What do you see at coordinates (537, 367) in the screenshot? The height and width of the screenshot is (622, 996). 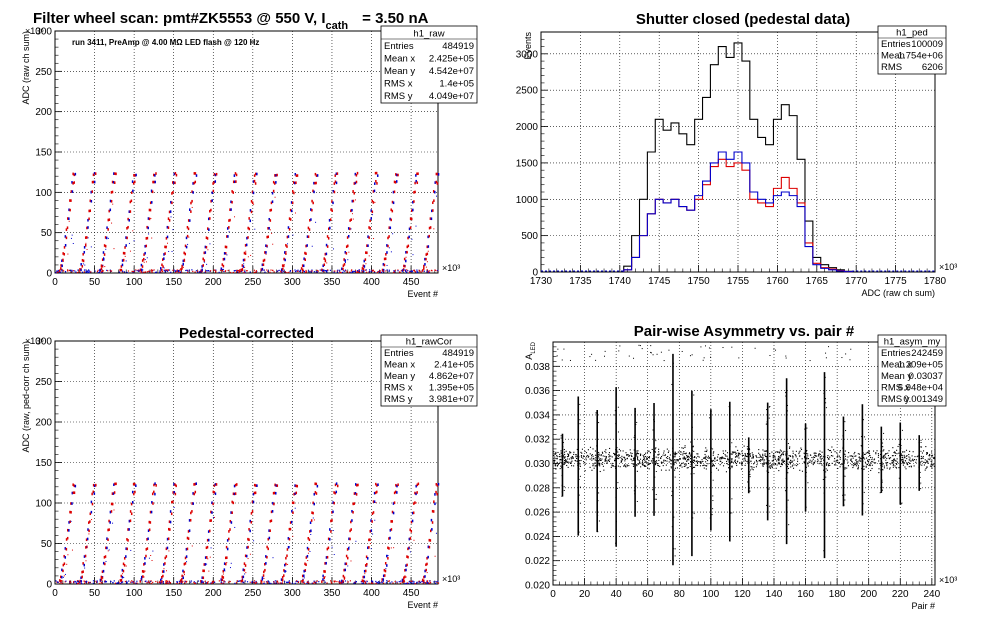 I see `y-tick-label: 0.038` at bounding box center [537, 367].